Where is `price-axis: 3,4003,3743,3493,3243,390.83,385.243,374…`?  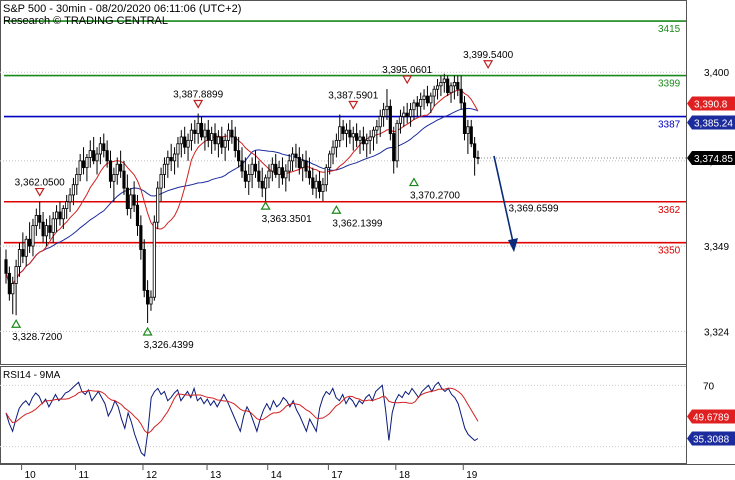
price-axis: 3,4003,3743,3493,3243,390.83,385.243,374… is located at coordinates (711, 203).